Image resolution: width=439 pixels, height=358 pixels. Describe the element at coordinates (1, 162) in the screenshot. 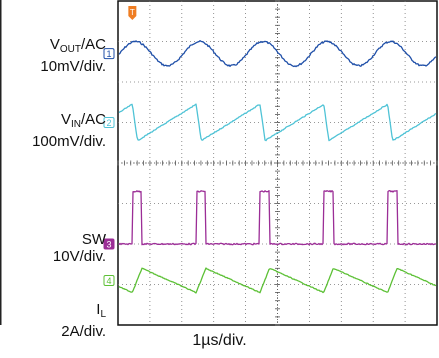

I see `left-divider` at that location.